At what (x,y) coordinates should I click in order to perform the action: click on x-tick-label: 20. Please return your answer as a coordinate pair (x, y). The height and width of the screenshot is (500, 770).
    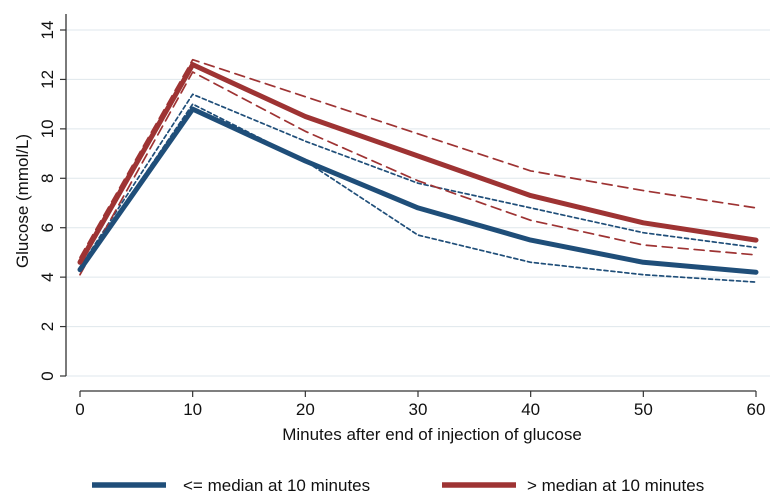
    Looking at the image, I should click on (305, 409).